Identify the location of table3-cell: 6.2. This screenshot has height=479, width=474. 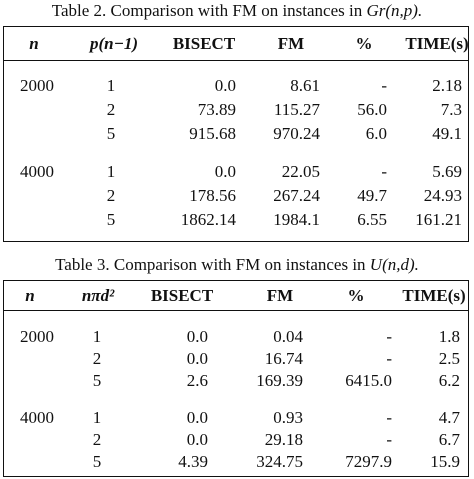
(449, 380).